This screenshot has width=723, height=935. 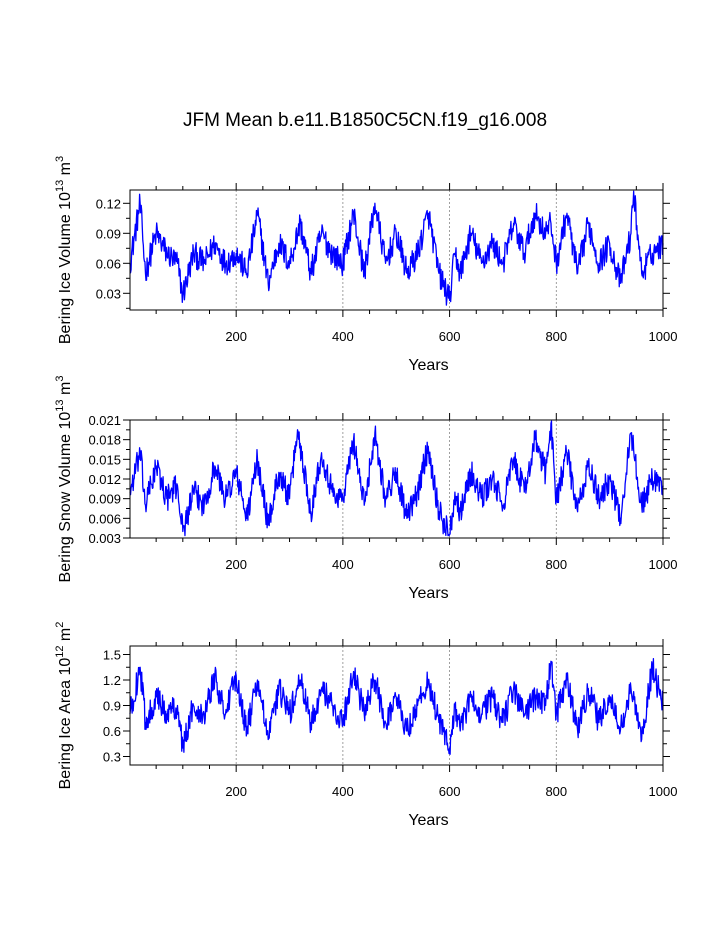 I want to click on y-tick-label: 0.03, so click(x=108, y=293).